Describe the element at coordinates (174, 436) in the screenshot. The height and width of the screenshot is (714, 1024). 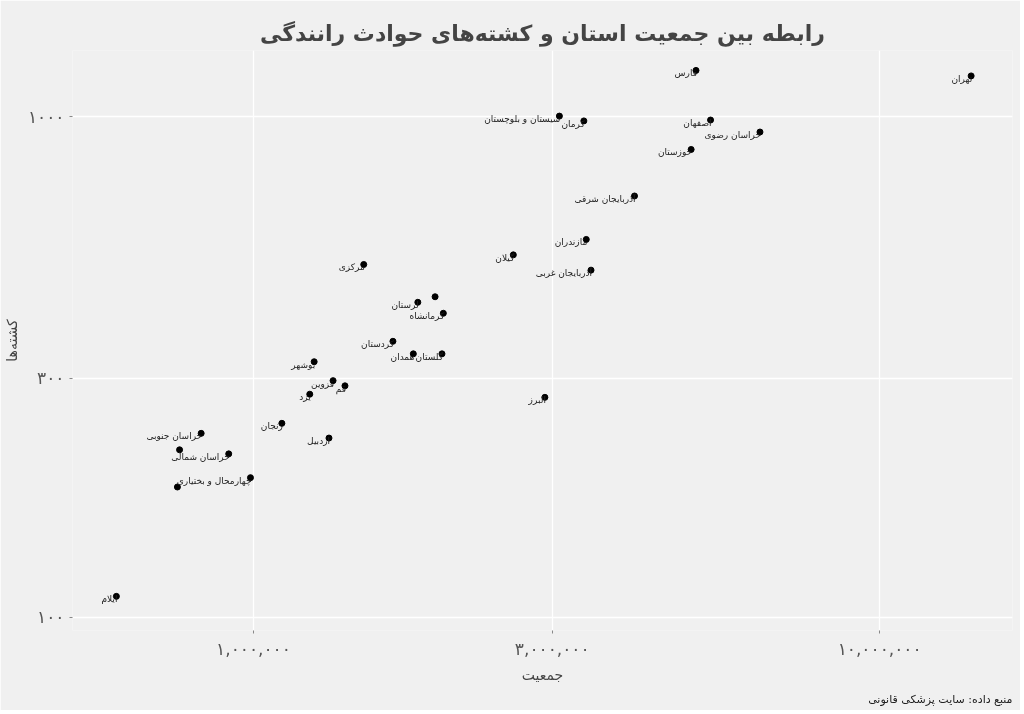
I see `annotation: خراسان جنوبی` at that location.